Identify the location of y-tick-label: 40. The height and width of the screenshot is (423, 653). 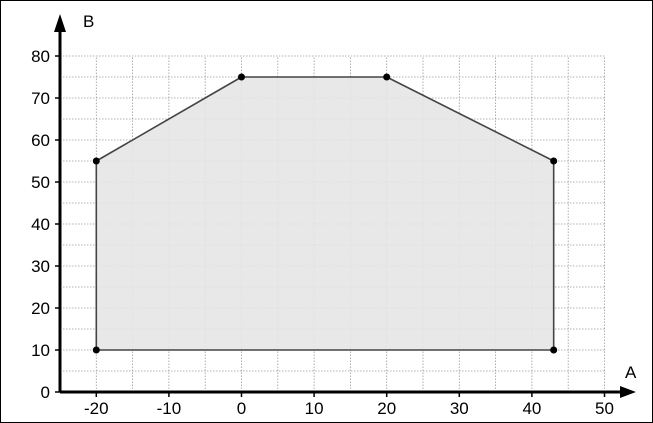
(40, 224).